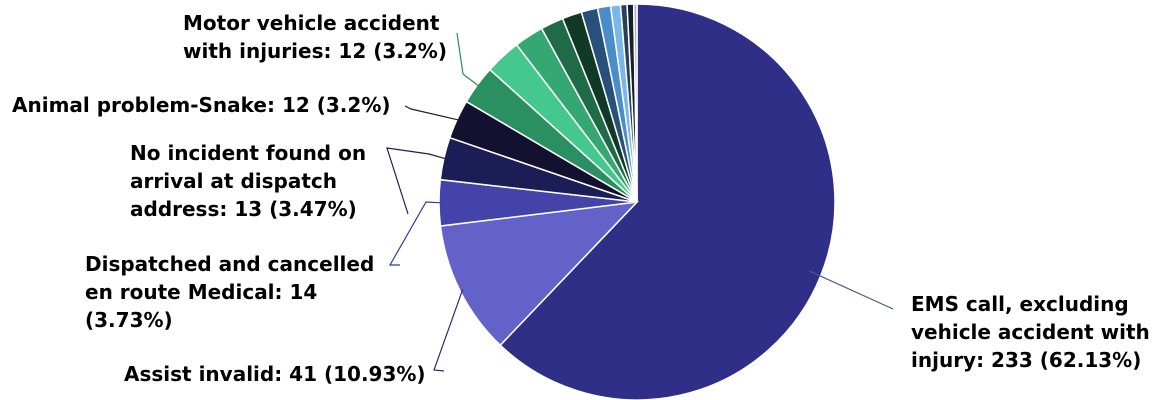  I want to click on slice-data-label: Animal problem-Snake: 12 (3.2%), so click(201, 105).